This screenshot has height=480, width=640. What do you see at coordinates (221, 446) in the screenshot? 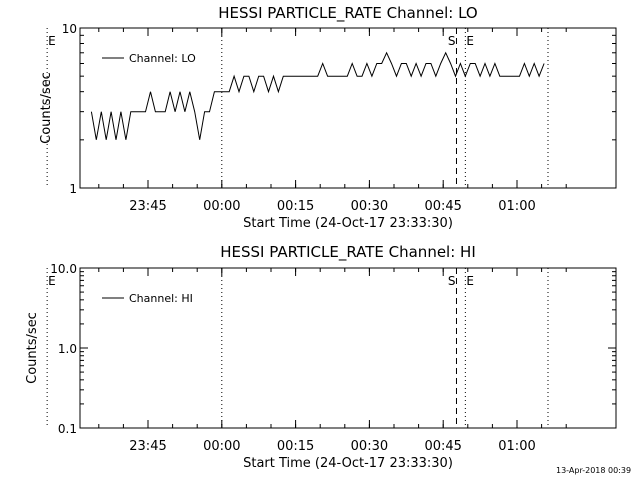
I see `panel-2-x-tick-label: 00:00` at bounding box center [221, 446].